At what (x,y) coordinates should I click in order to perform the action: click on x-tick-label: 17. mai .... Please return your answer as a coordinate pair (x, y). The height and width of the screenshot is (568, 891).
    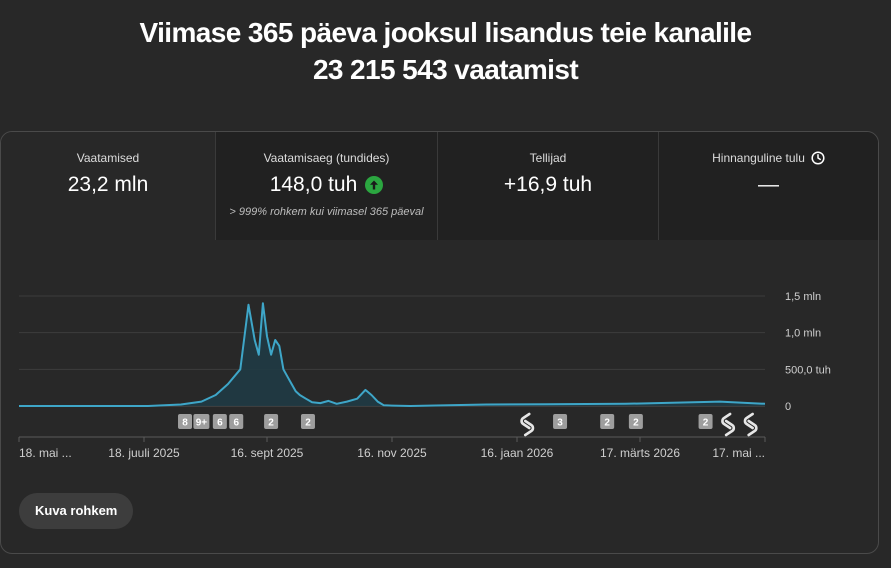
    Looking at the image, I should click on (738, 453).